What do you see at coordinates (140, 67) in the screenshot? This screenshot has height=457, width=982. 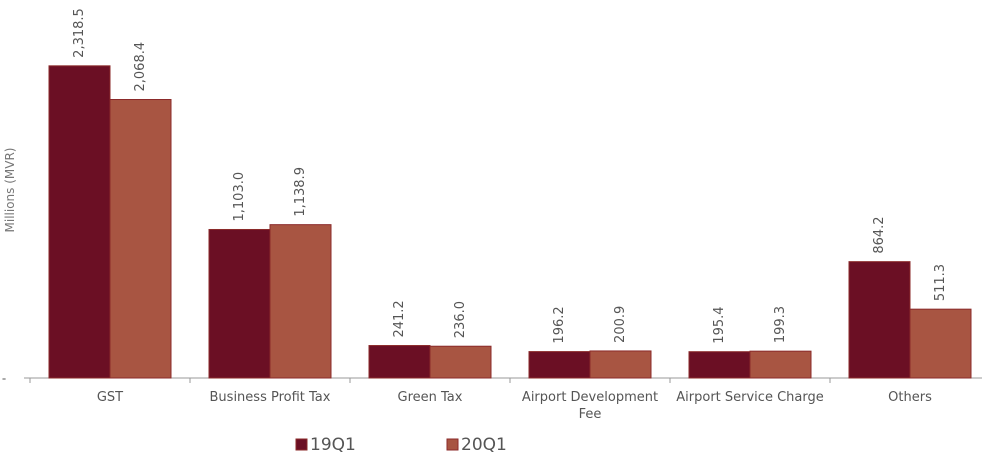 I see `value-label: 2,068.4` at bounding box center [140, 67].